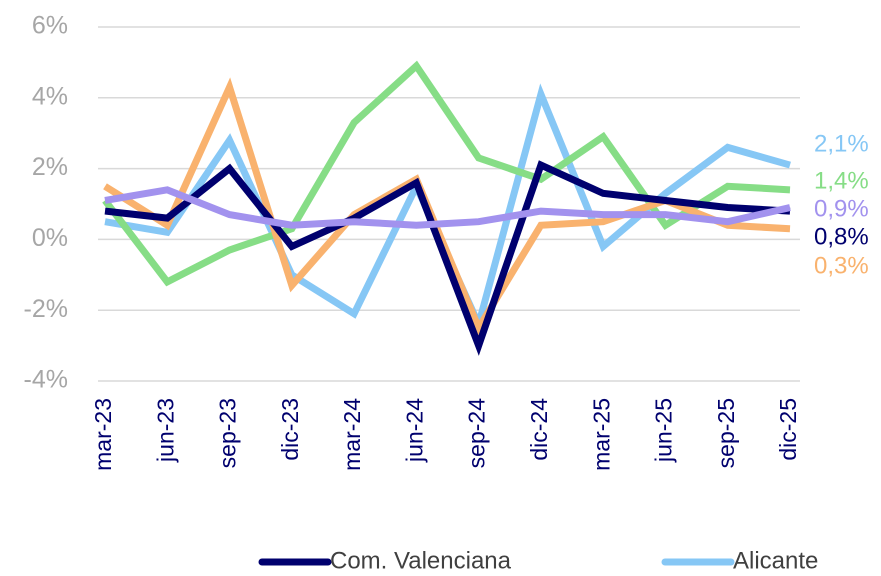 The height and width of the screenshot is (576, 881). Describe the element at coordinates (539, 429) in the screenshot. I see `x-tick-label: dic-24` at that location.